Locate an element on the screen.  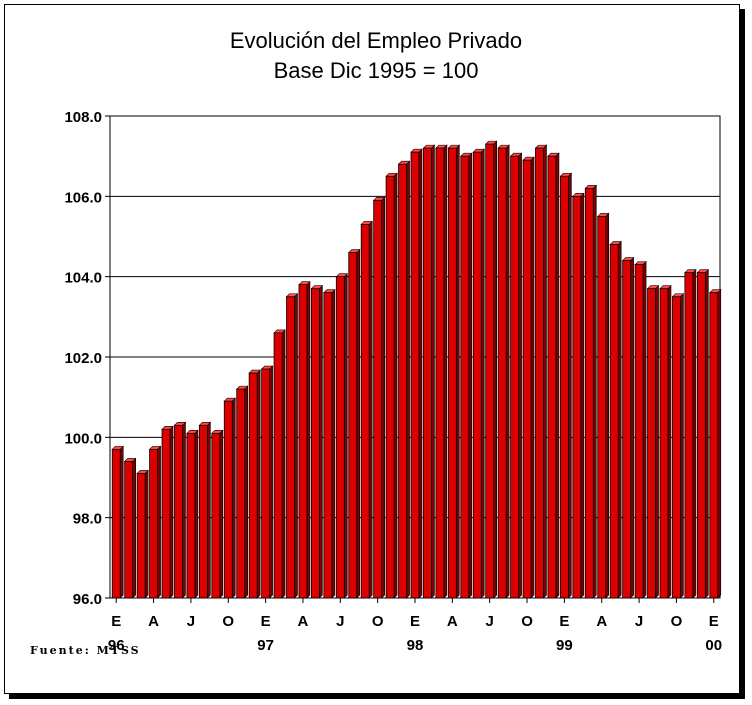
chart-subtitle: Base Dic 1995 = 100 is located at coordinates (376, 70).